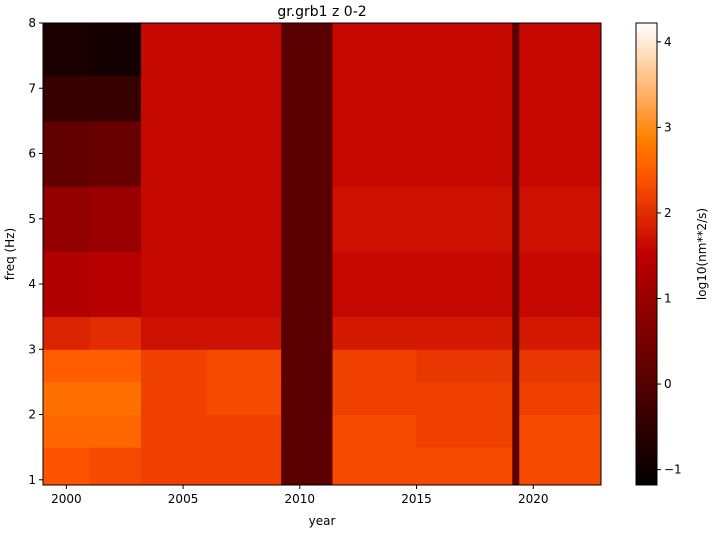 This screenshot has height=535, width=712. I want to click on y-tick-label: 5, so click(32, 219).